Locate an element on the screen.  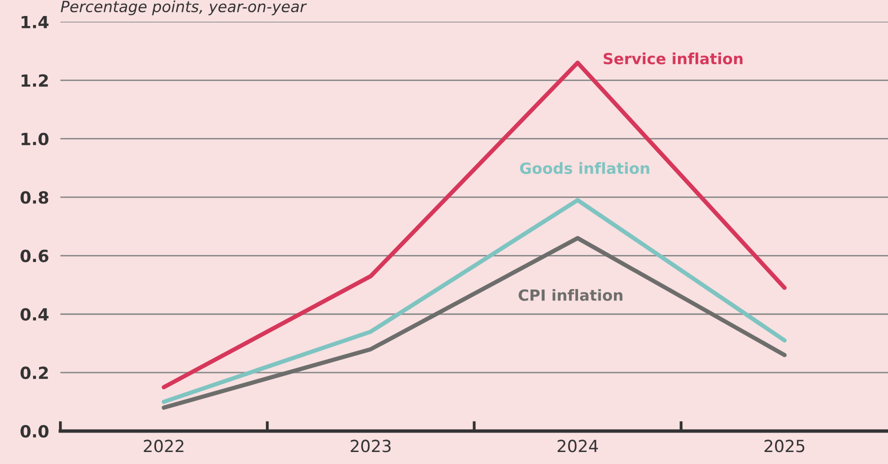
text: Goods inflation is located at coordinates (585, 168).